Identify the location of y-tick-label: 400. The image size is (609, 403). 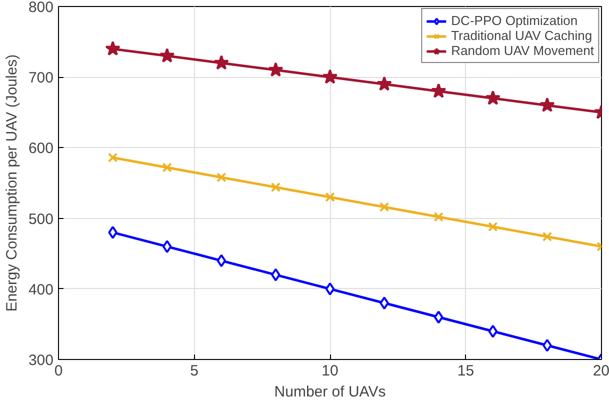
(41, 289).